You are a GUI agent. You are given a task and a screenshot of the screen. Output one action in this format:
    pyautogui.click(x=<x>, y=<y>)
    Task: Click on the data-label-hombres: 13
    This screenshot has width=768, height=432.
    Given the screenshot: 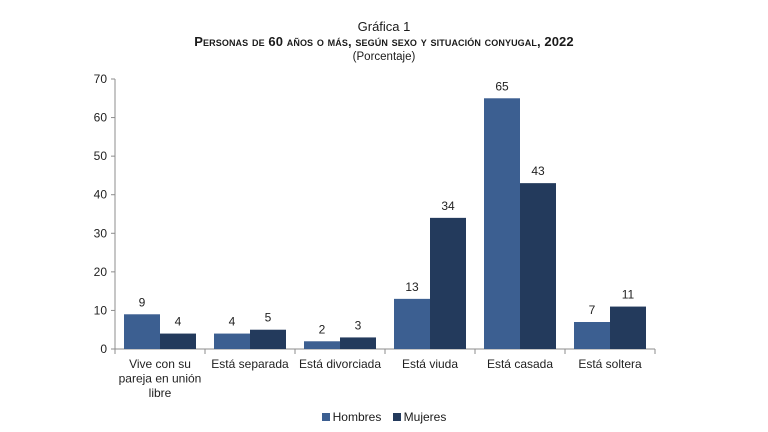 What is the action you would take?
    pyautogui.click(x=412, y=287)
    